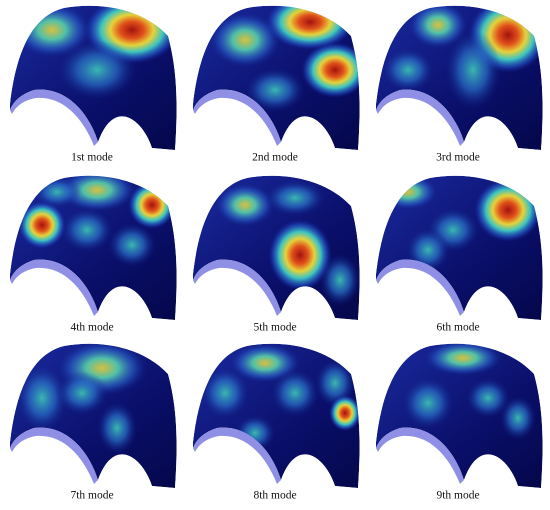 The image size is (550, 510). I want to click on caption: 2nd mode, so click(275, 158).